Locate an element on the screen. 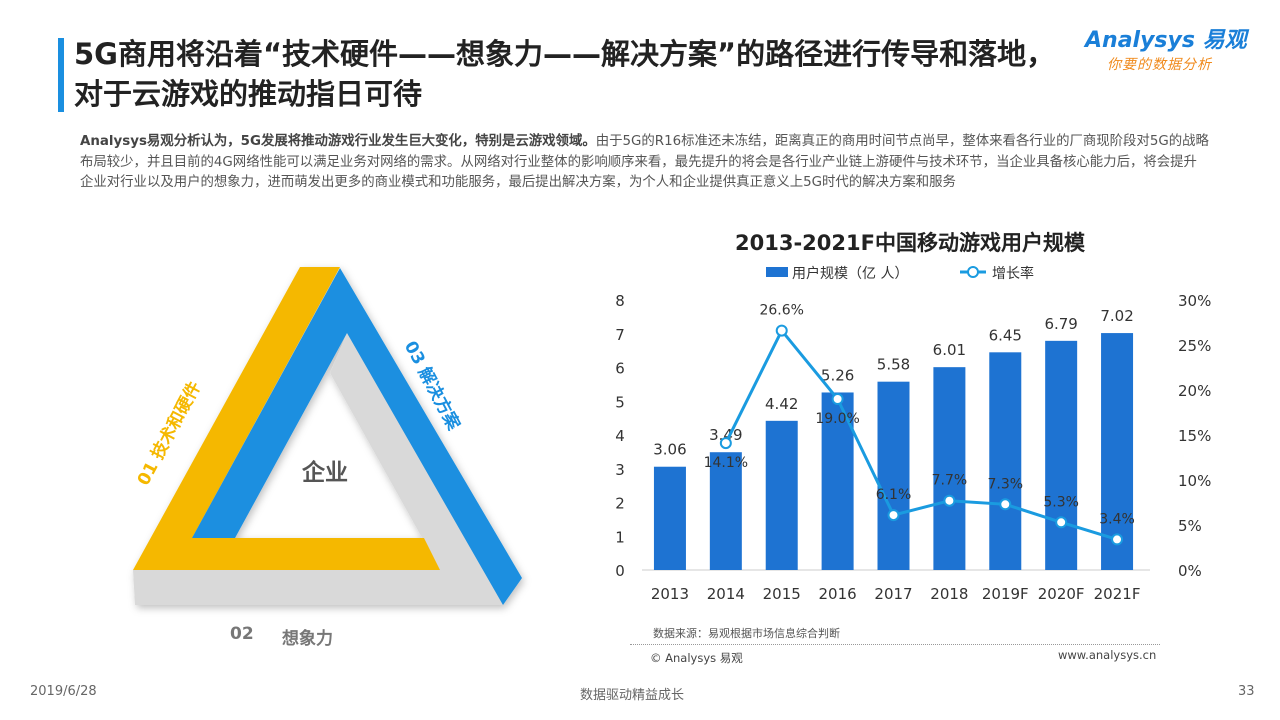  growth-value-label: 14.1% is located at coordinates (726, 463).